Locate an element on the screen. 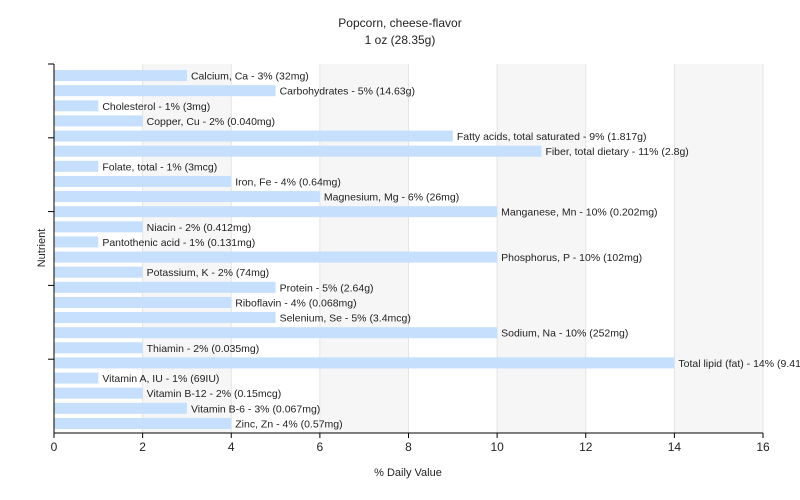 The width and height of the screenshot is (800, 500). data-label: Thiamin - 2% (0.035mg) is located at coordinates (203, 349).